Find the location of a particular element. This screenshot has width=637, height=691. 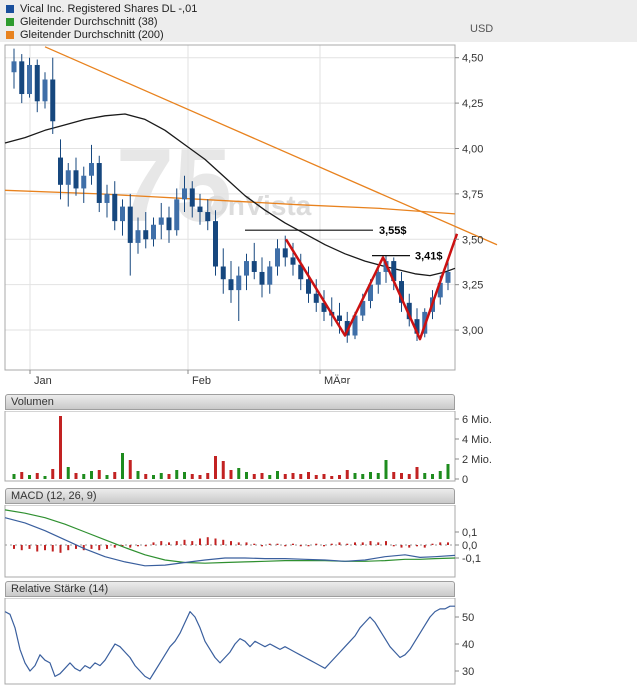

series-color-swatch is located at coordinates (10, 9).